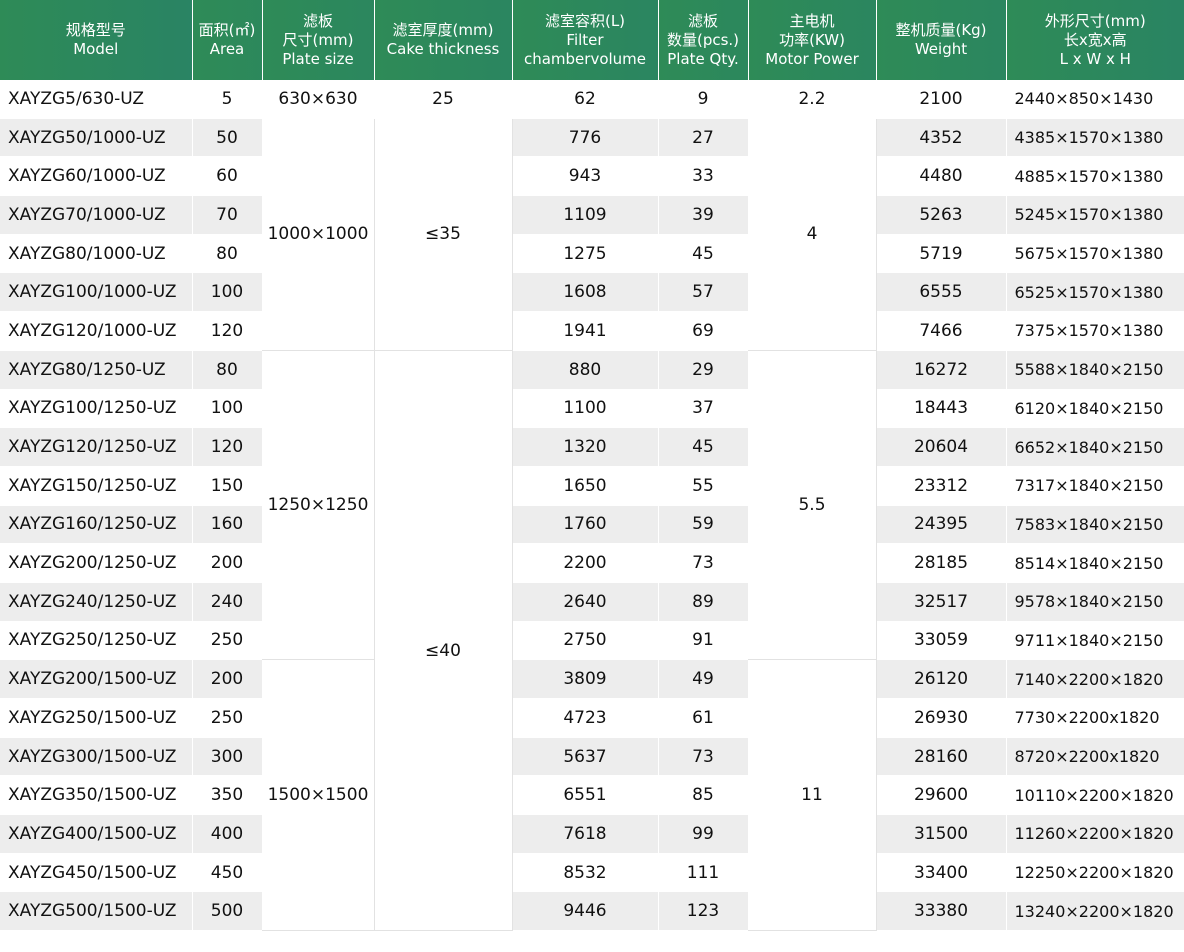 The image size is (1184, 952). Describe the element at coordinates (96, 409) in the screenshot. I see `cell-model: XAYZG100/1250-UZ` at that location.